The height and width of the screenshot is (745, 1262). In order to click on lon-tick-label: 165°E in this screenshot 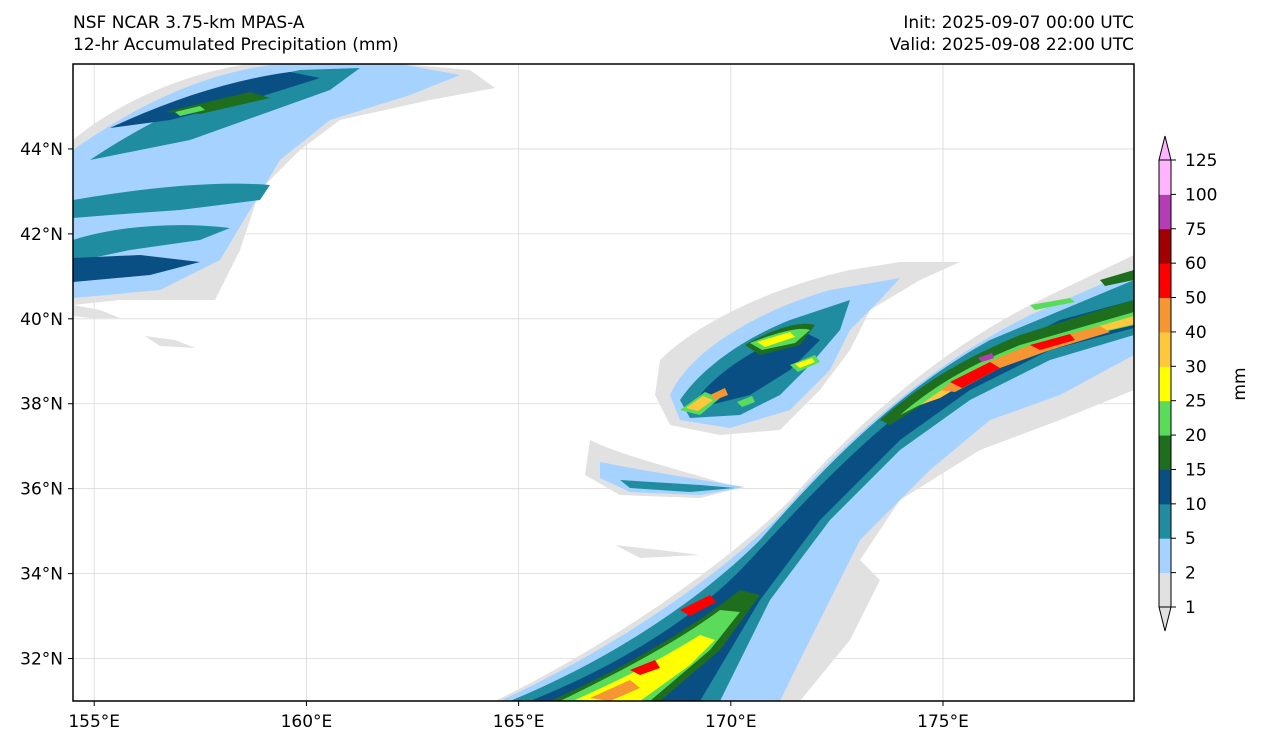, I will do `click(519, 722)`.